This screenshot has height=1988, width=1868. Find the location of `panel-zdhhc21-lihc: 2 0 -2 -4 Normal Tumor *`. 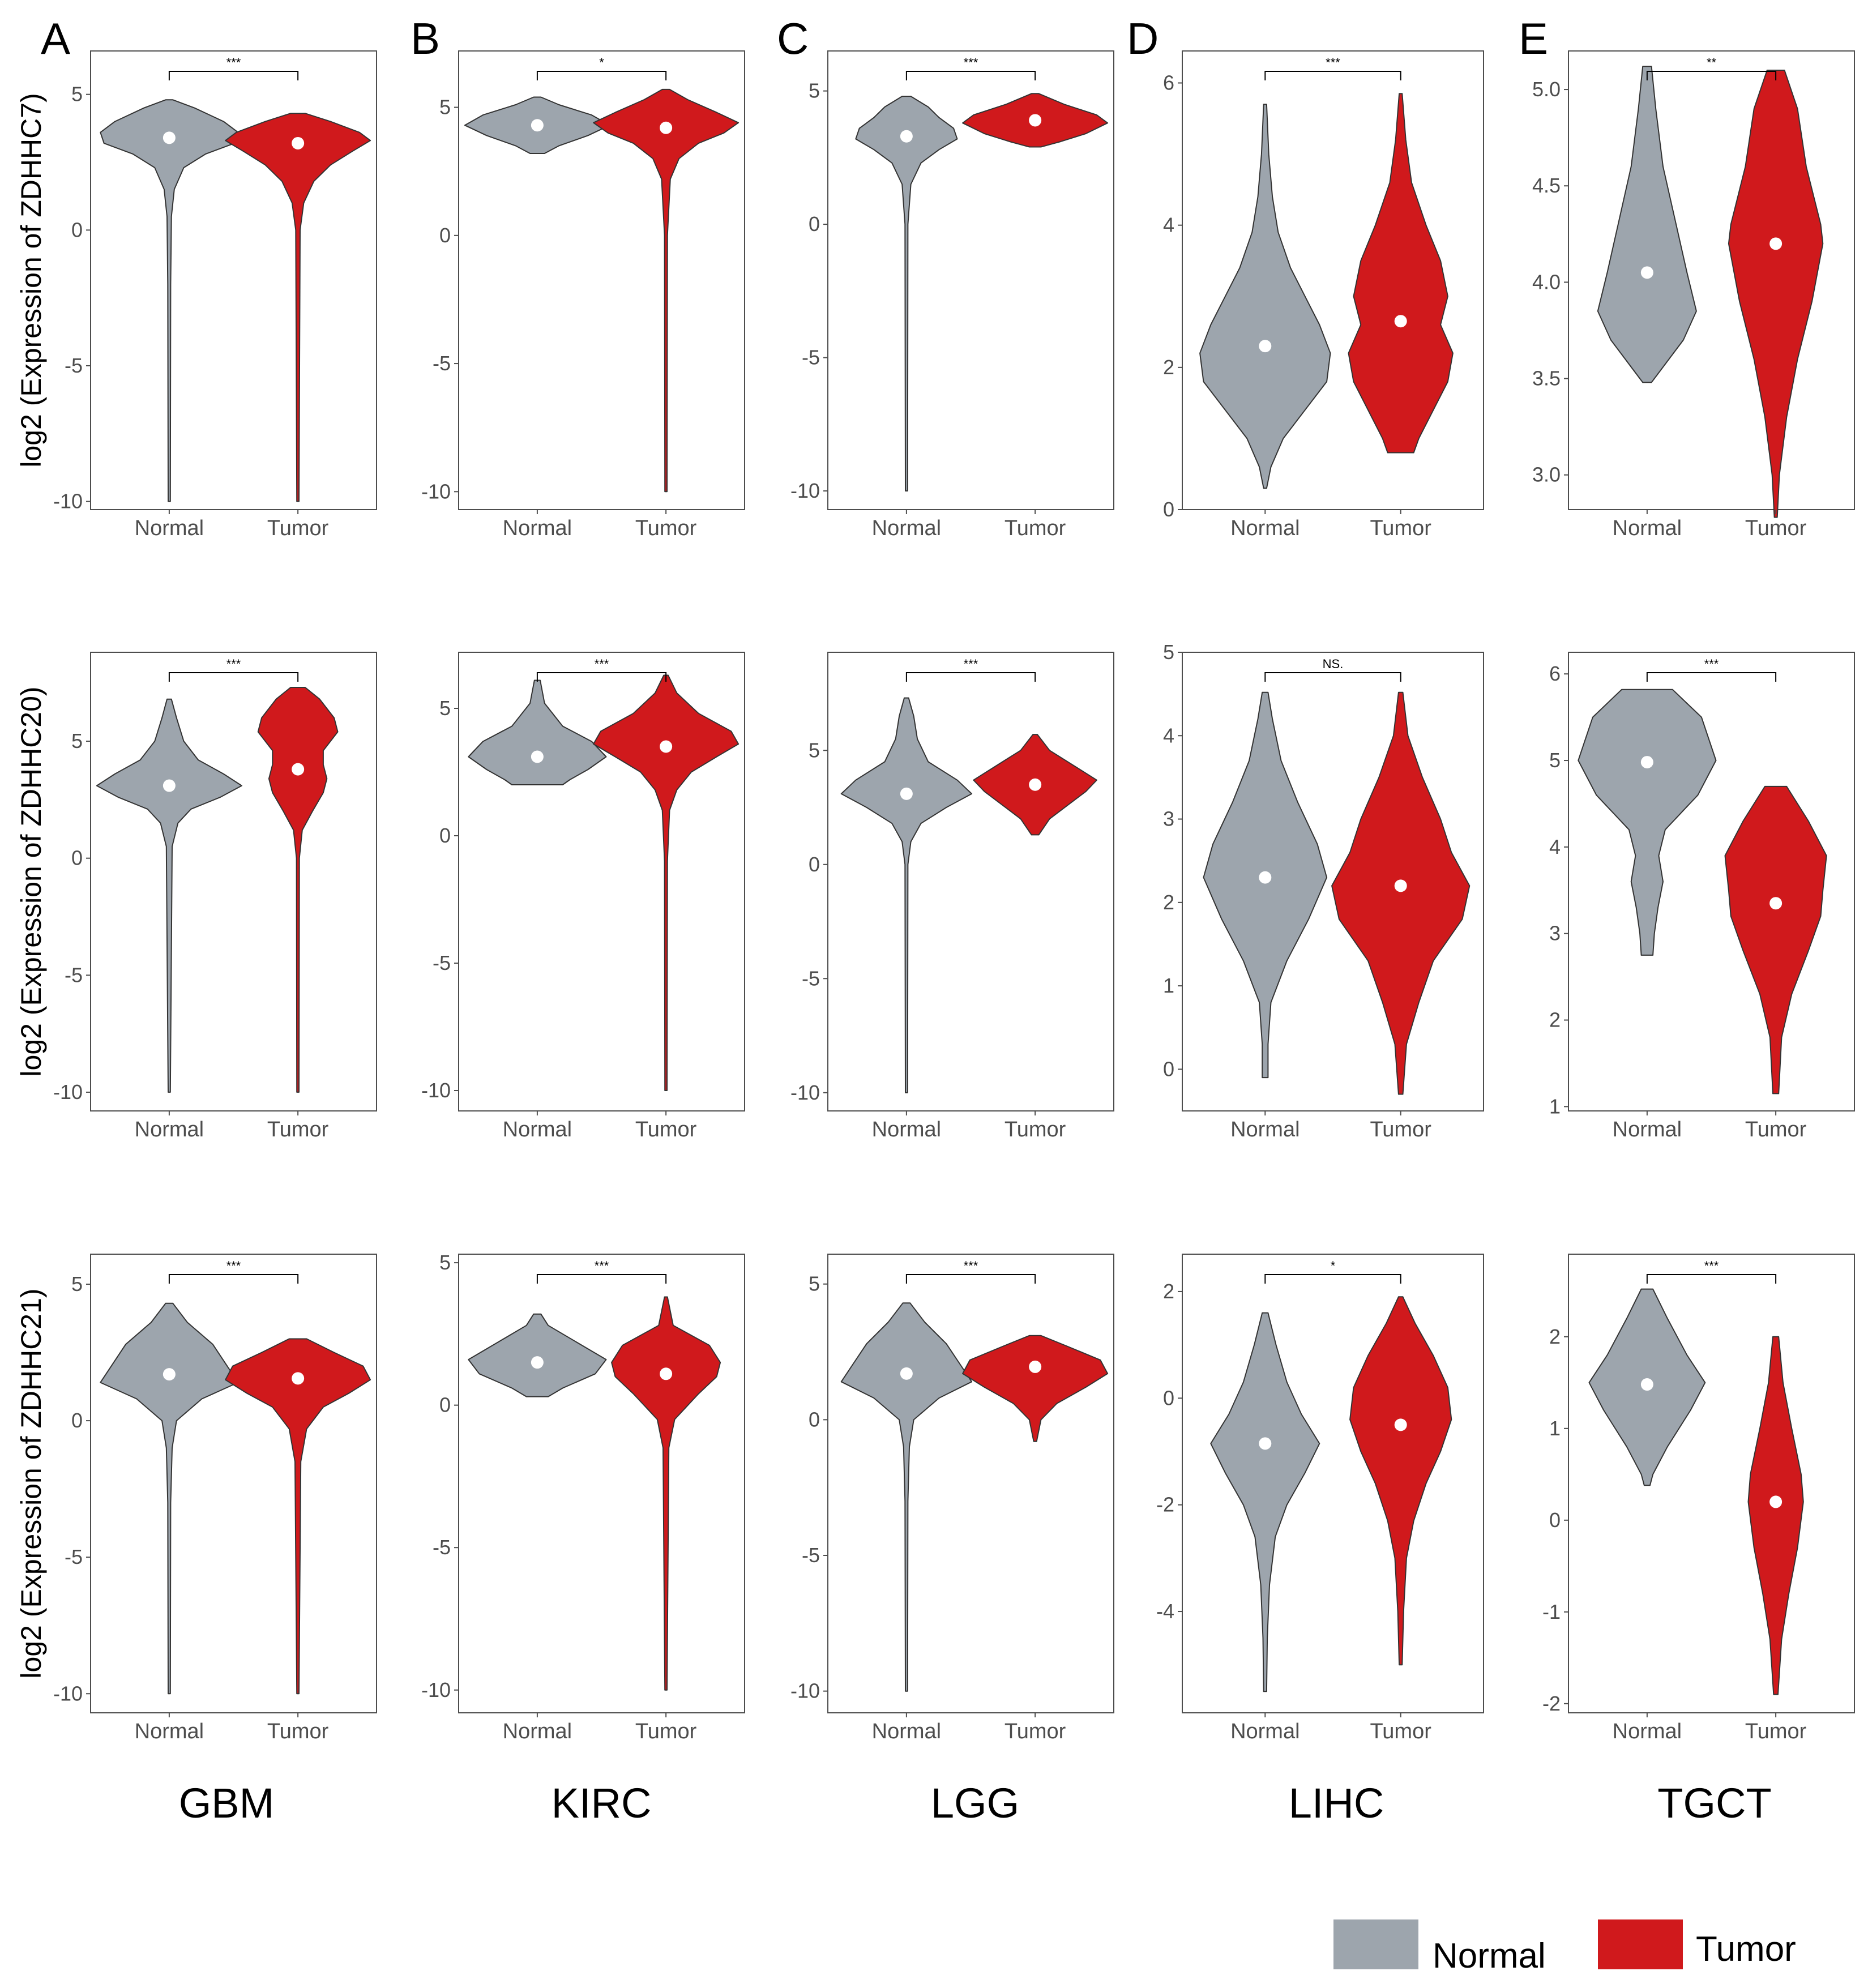

panel-zdhhc21-lihc: 2 0 -2 -4 Normal Tumor * is located at coordinates (1320, 1498).